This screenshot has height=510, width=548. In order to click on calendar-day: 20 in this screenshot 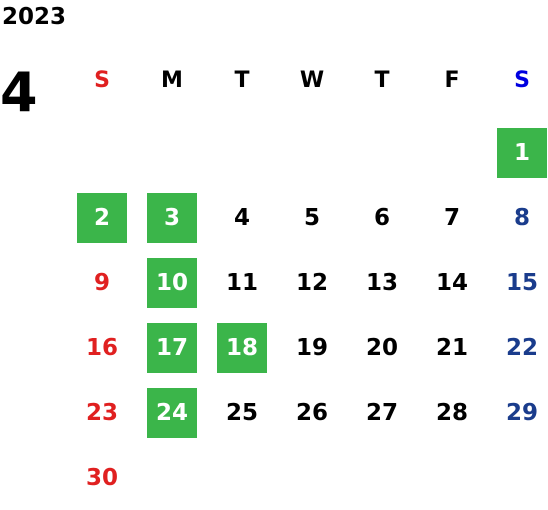, I will do `click(382, 347)`.